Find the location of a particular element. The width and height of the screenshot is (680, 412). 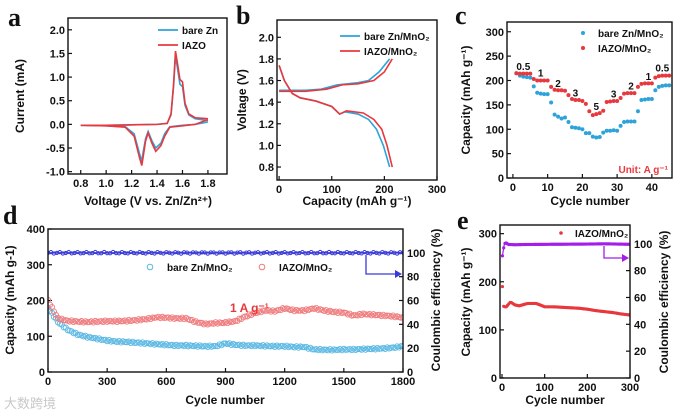

legend-label: bare Zn/MnO₂ is located at coordinates (397, 37).